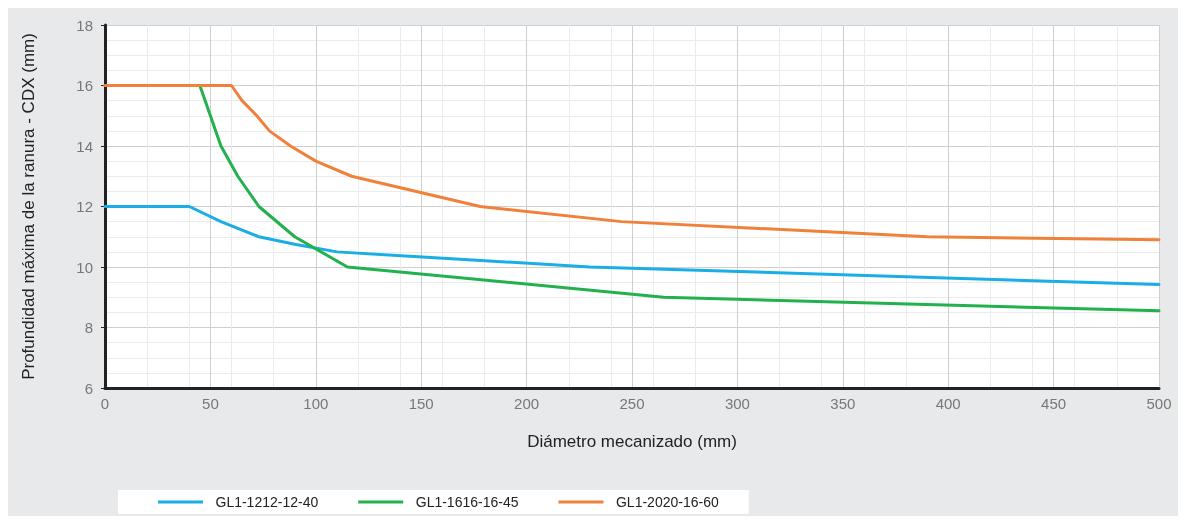  I want to click on legend-label: GL1-2020-16-60, so click(667, 502).